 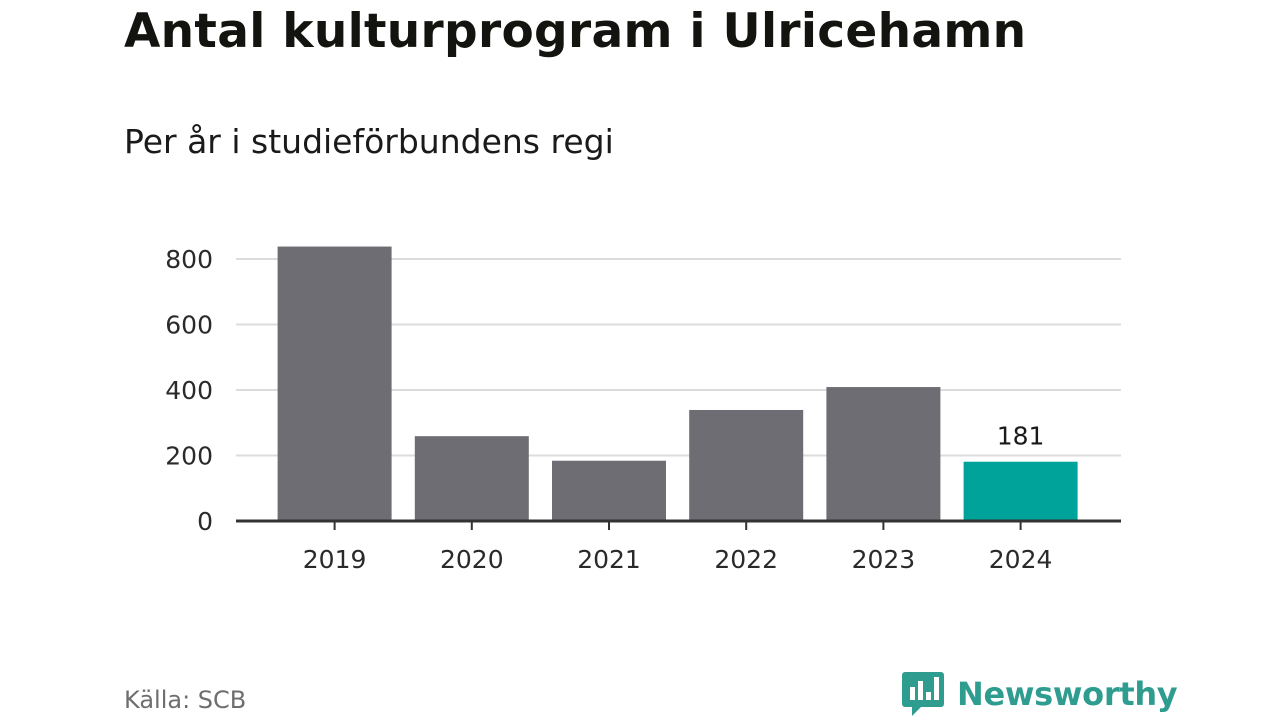 What do you see at coordinates (189, 390) in the screenshot?
I see `y-tick-label: 400` at bounding box center [189, 390].